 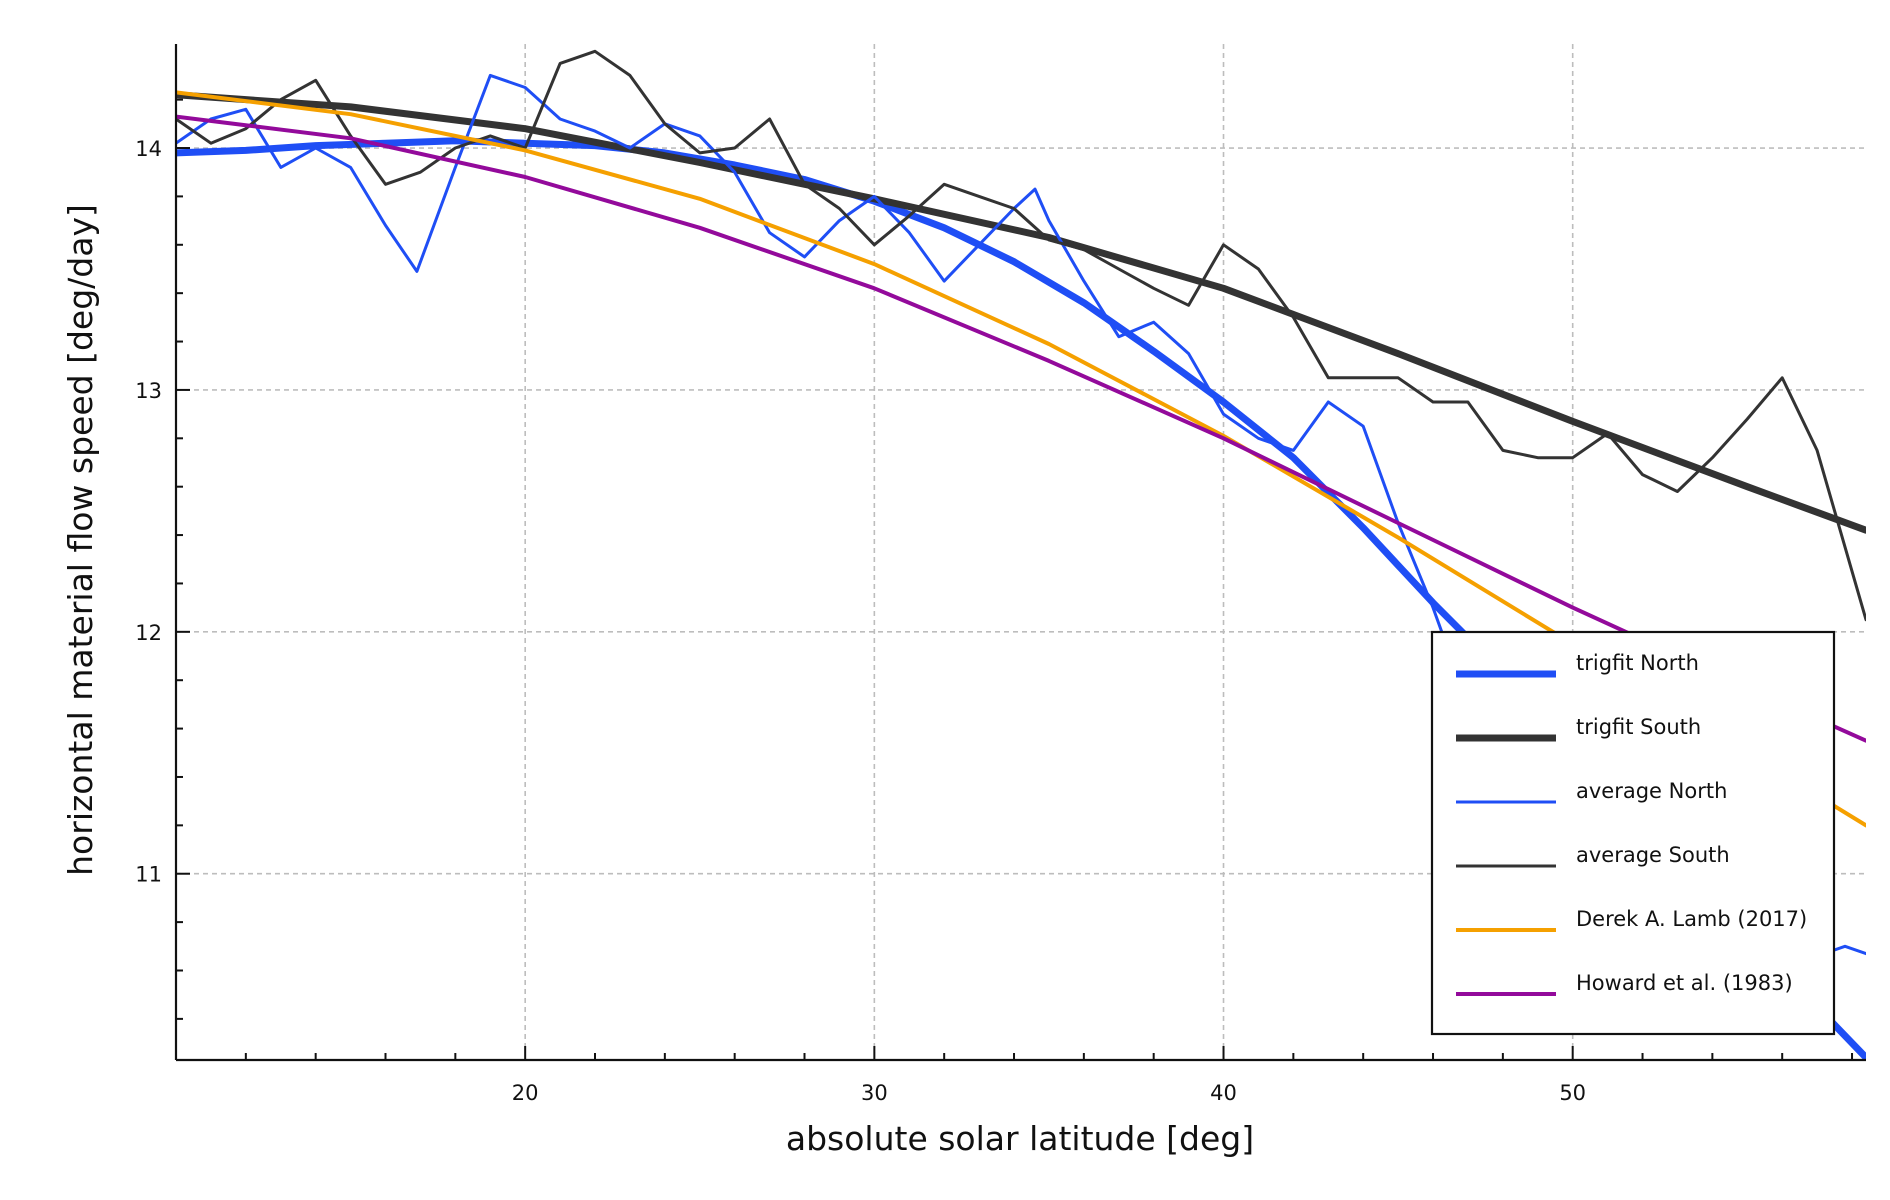 What do you see at coordinates (1684, 983) in the screenshot?
I see `legend-label-howard-et-al-1983: Howard et al. (1983)` at bounding box center [1684, 983].